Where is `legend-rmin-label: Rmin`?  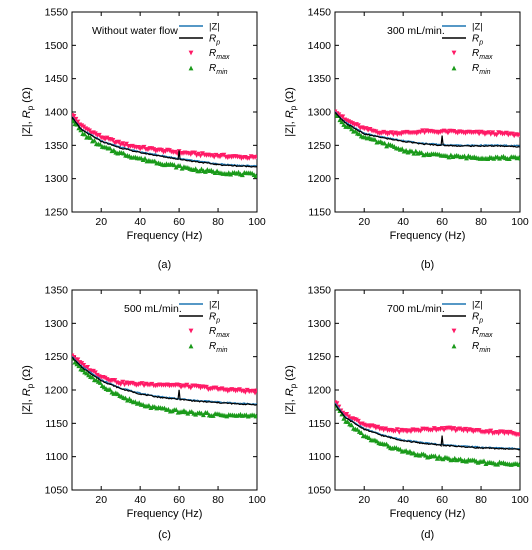 legend-rmin-label: Rmin is located at coordinates (481, 69).